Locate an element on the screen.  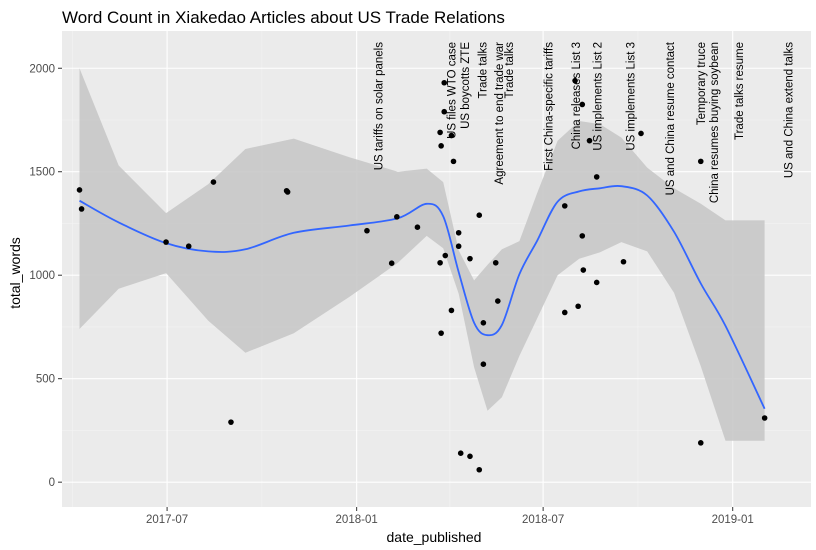
x-tick-label: 2018-01 is located at coordinates (357, 520).